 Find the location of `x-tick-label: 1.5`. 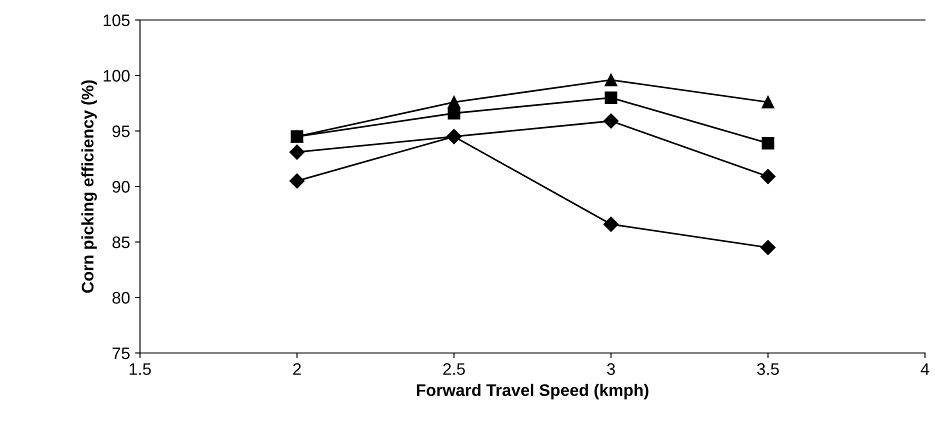

x-tick-label: 1.5 is located at coordinates (140, 369).